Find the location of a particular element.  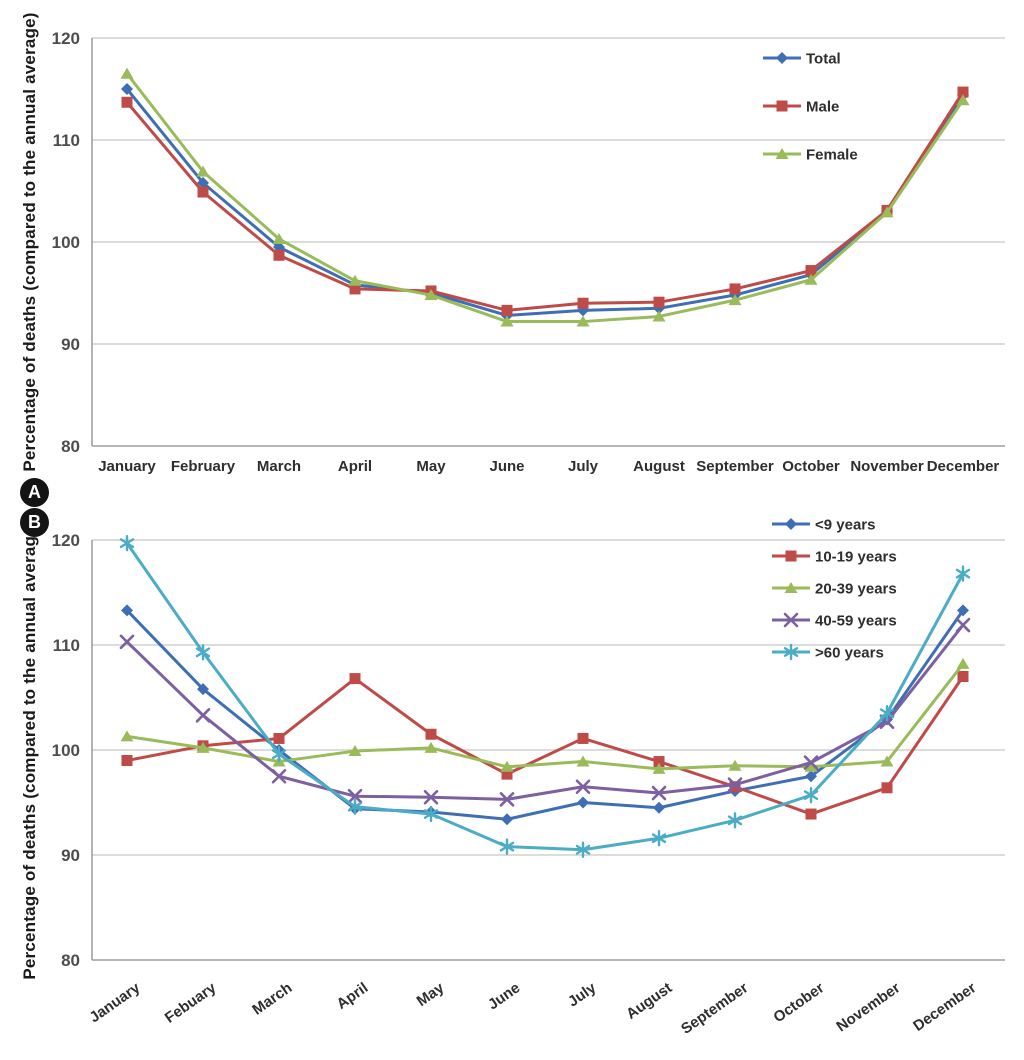

legend: Total Male Female is located at coordinates (810, 107).